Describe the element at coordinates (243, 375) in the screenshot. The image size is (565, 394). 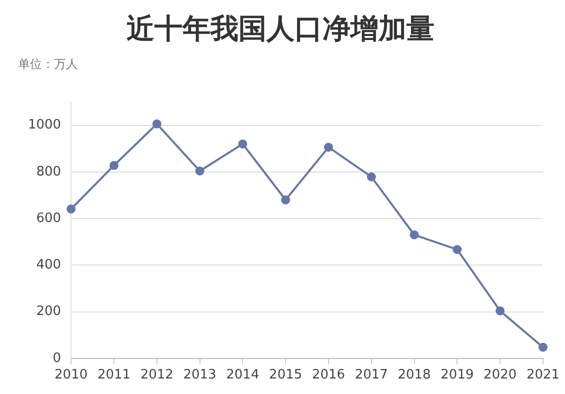
I see `x-tick-label: 2014` at that location.